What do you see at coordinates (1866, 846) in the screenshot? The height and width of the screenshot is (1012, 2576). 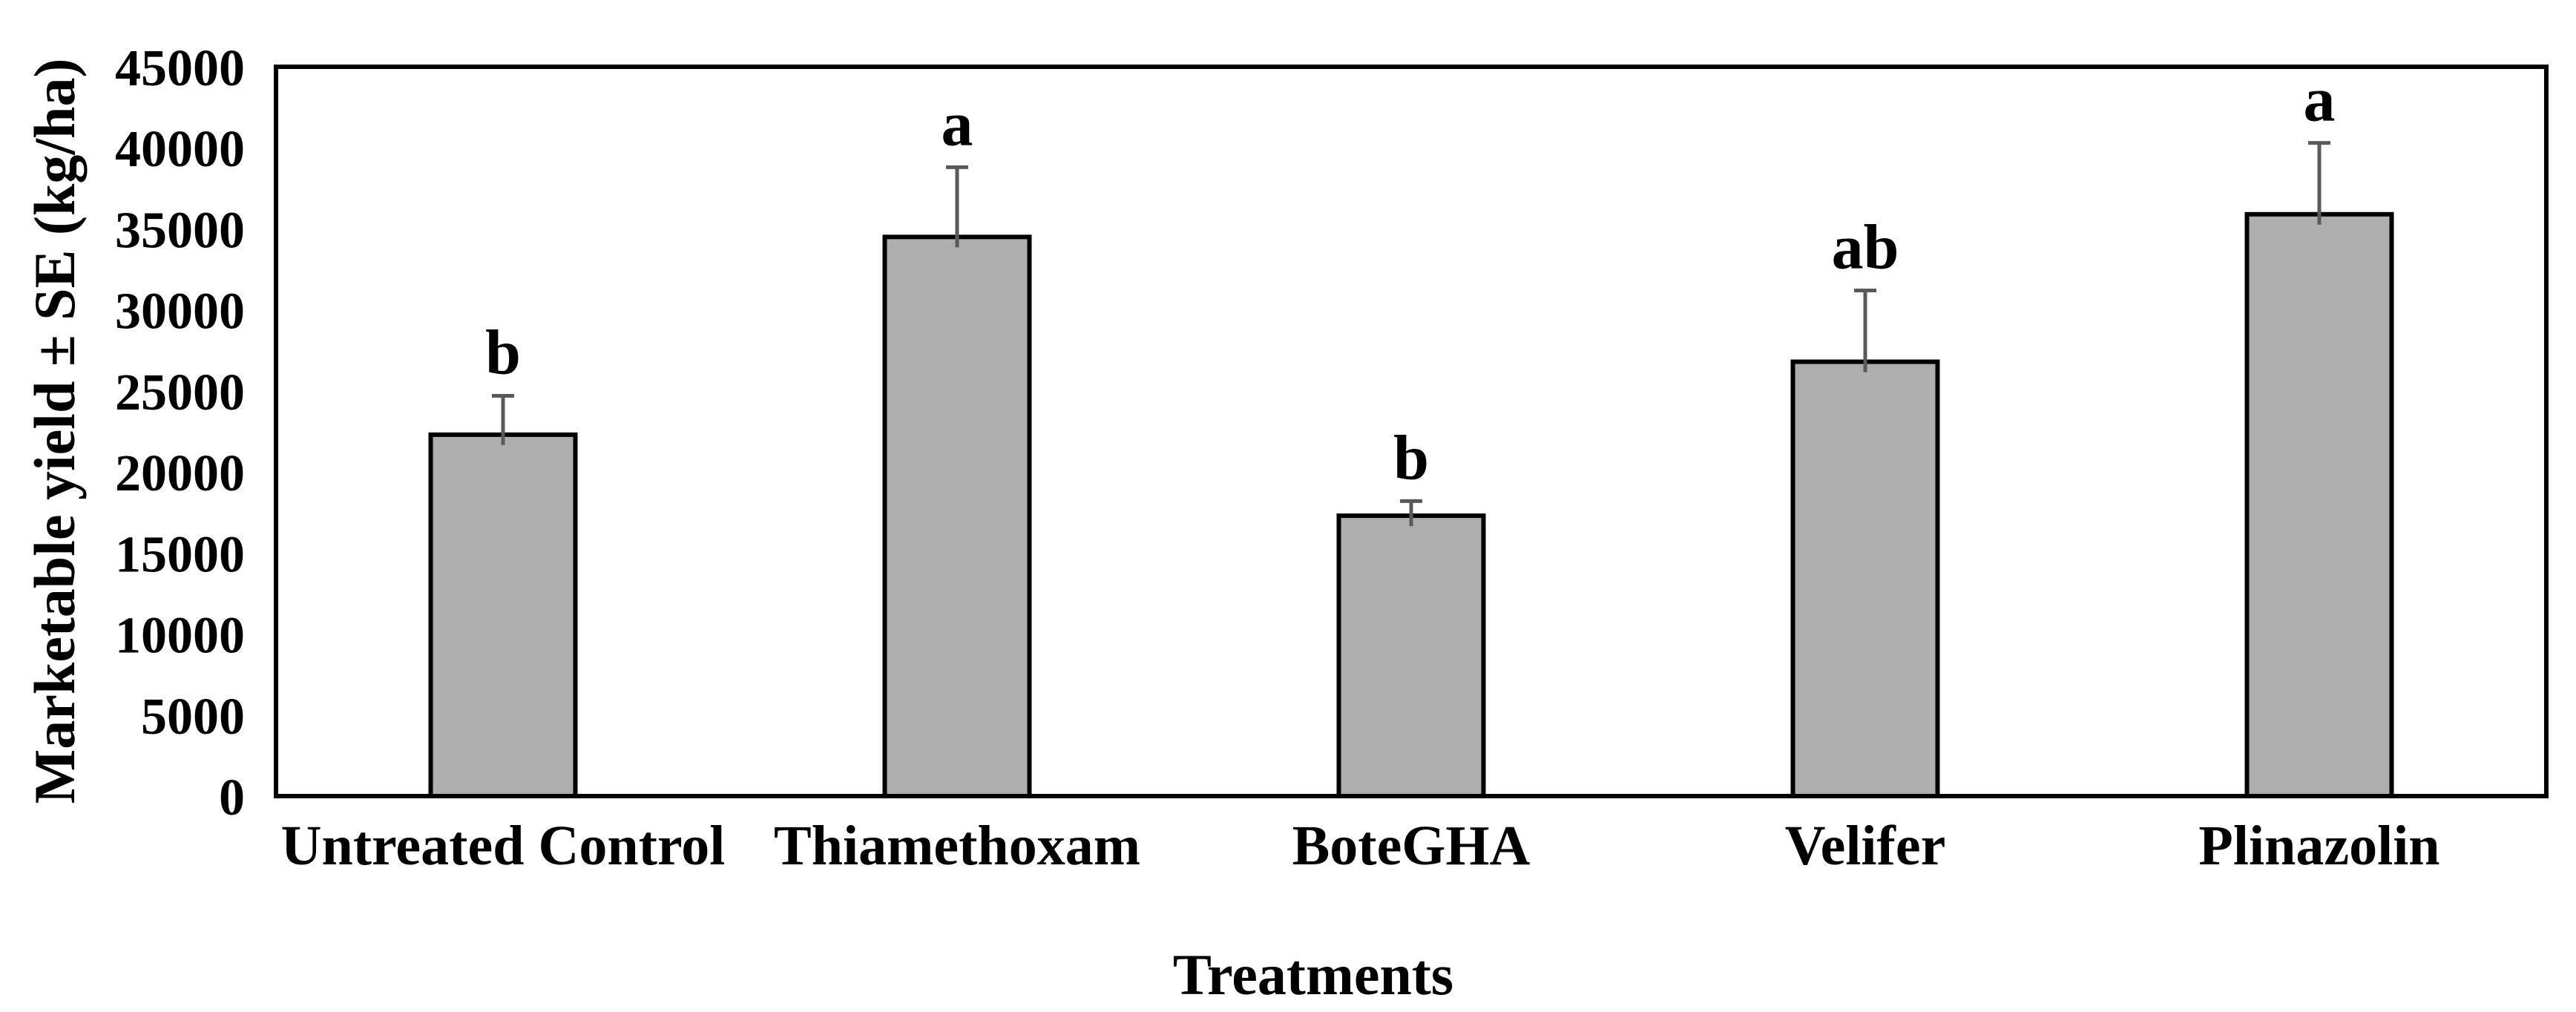 I see `x-category-label-velifer: Velifer` at bounding box center [1866, 846].